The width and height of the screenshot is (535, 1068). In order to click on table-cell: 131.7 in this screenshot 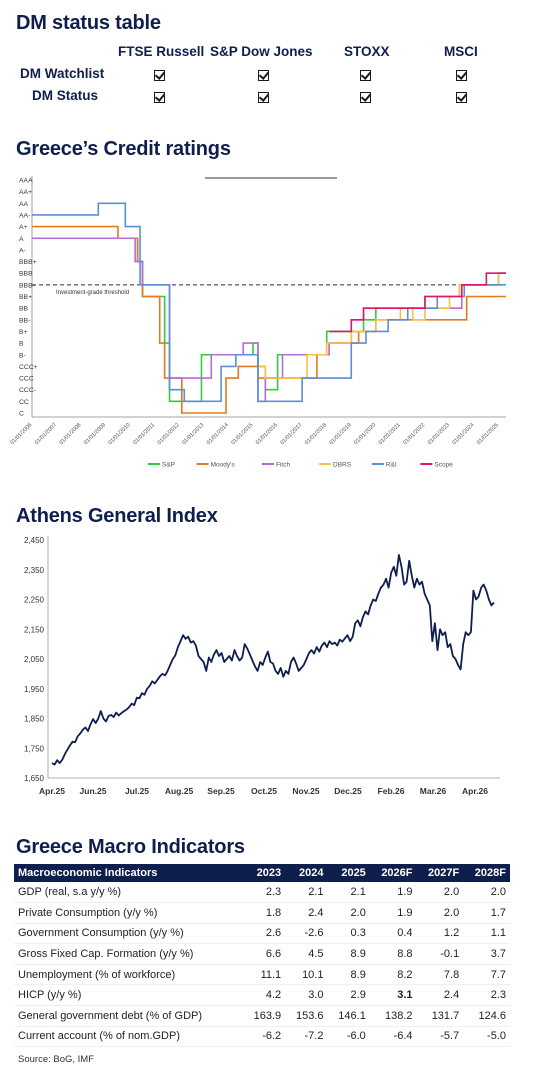, I will do `click(440, 1016)`.